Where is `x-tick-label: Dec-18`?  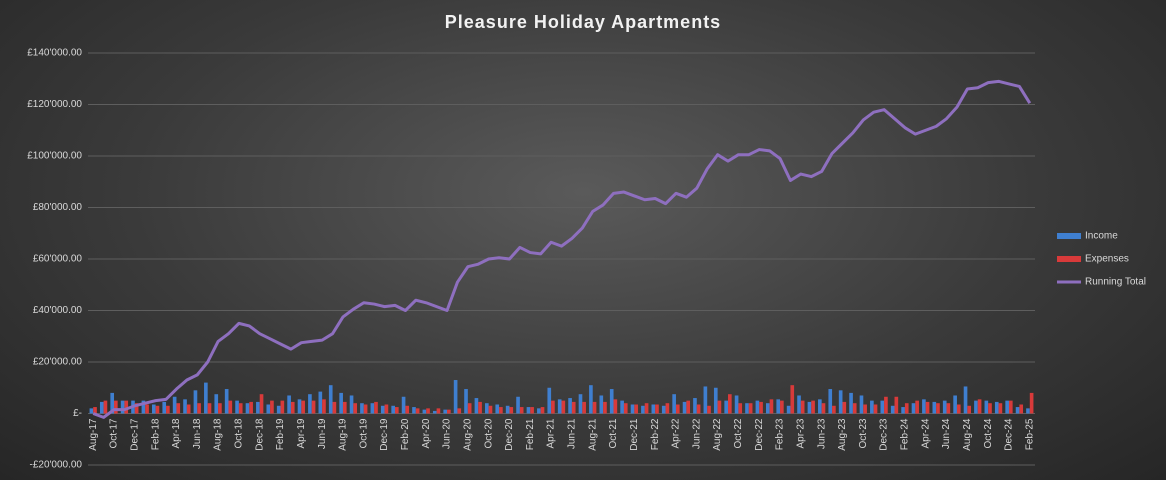 x-tick-label: Dec-18 is located at coordinates (259, 434).